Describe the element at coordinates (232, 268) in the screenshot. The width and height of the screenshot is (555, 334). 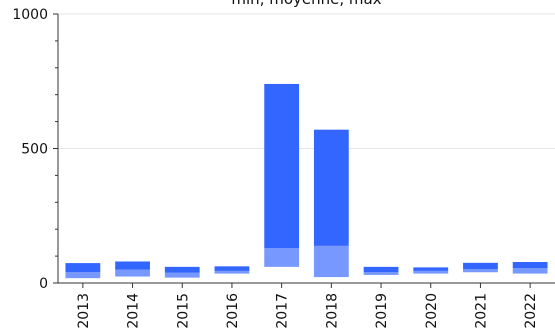
I see `bar-upper-2016` at that location.